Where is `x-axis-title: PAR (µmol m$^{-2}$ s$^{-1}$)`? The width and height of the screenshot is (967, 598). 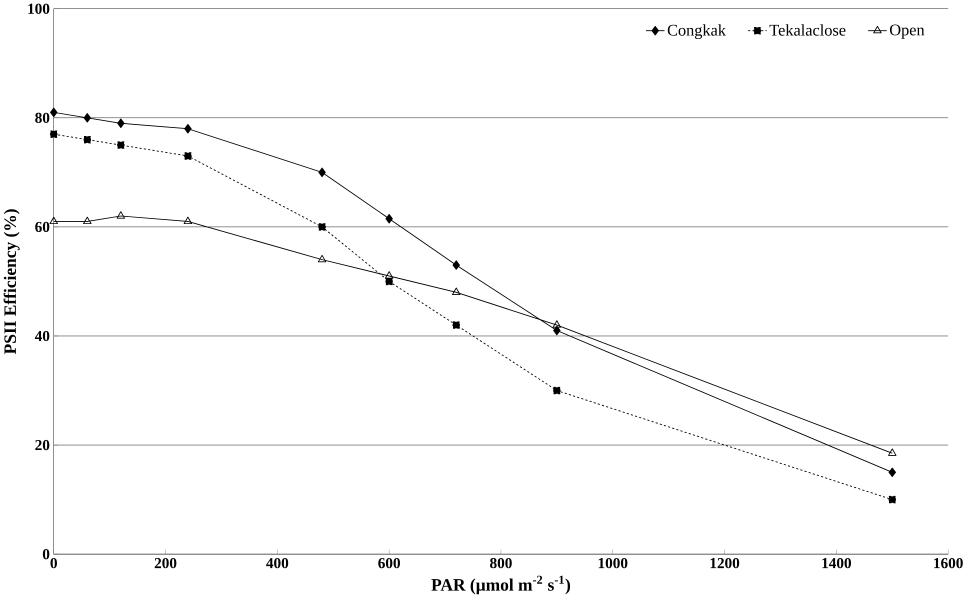
x-axis-title: PAR (µmol m$^{-2}$ s$^{-1}$) is located at coordinates (500, 585).